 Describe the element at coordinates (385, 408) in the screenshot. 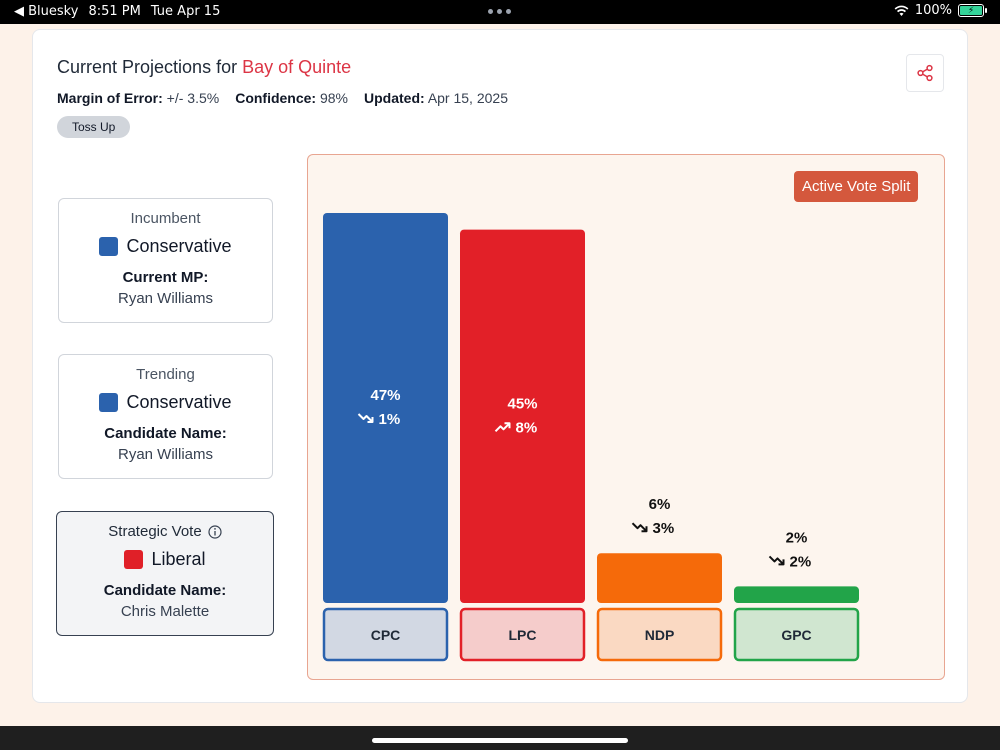

I see `bar-cpc` at that location.